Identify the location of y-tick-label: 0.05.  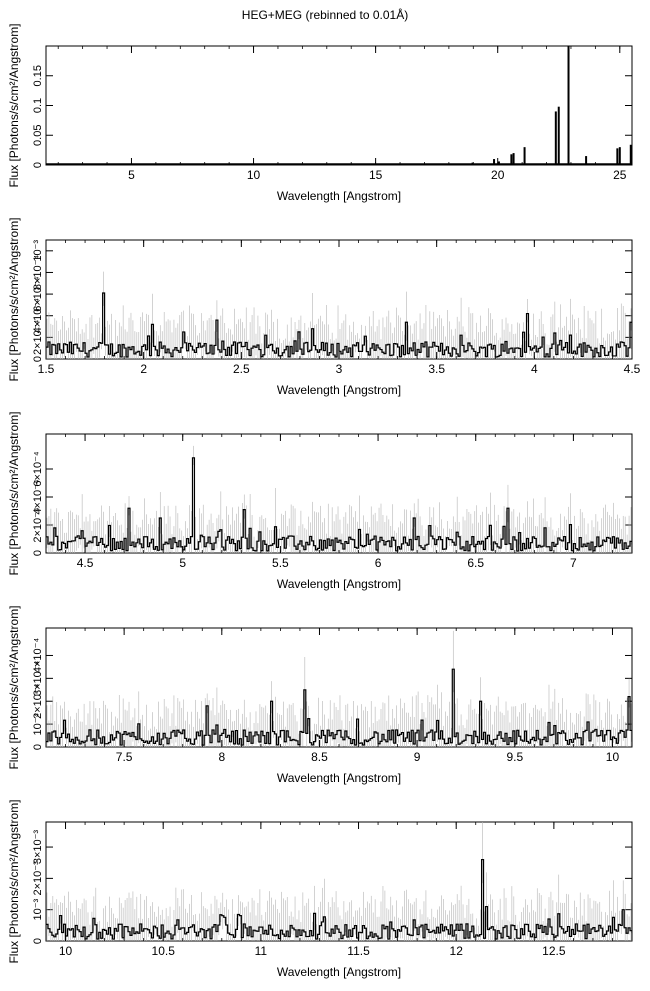
(38, 135).